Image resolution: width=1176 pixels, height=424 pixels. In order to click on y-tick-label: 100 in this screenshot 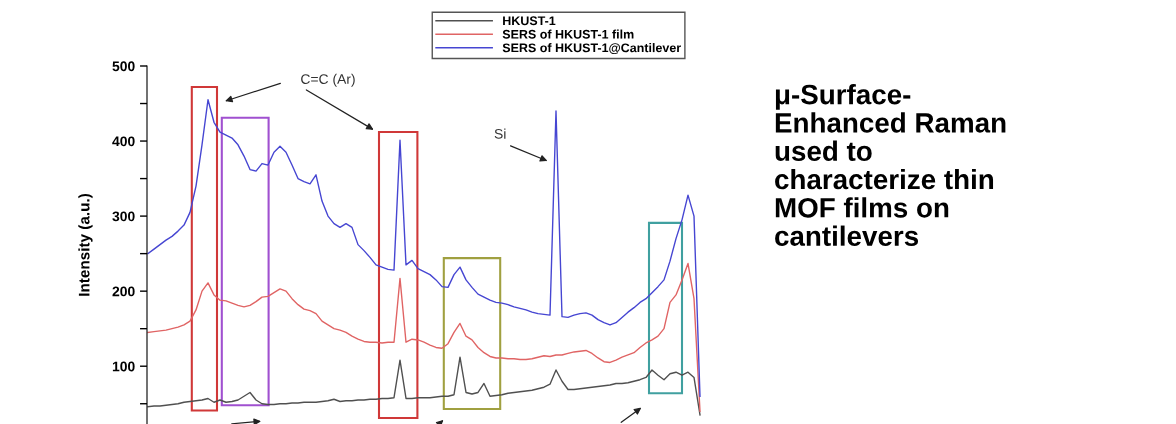, I will do `click(123, 366)`.